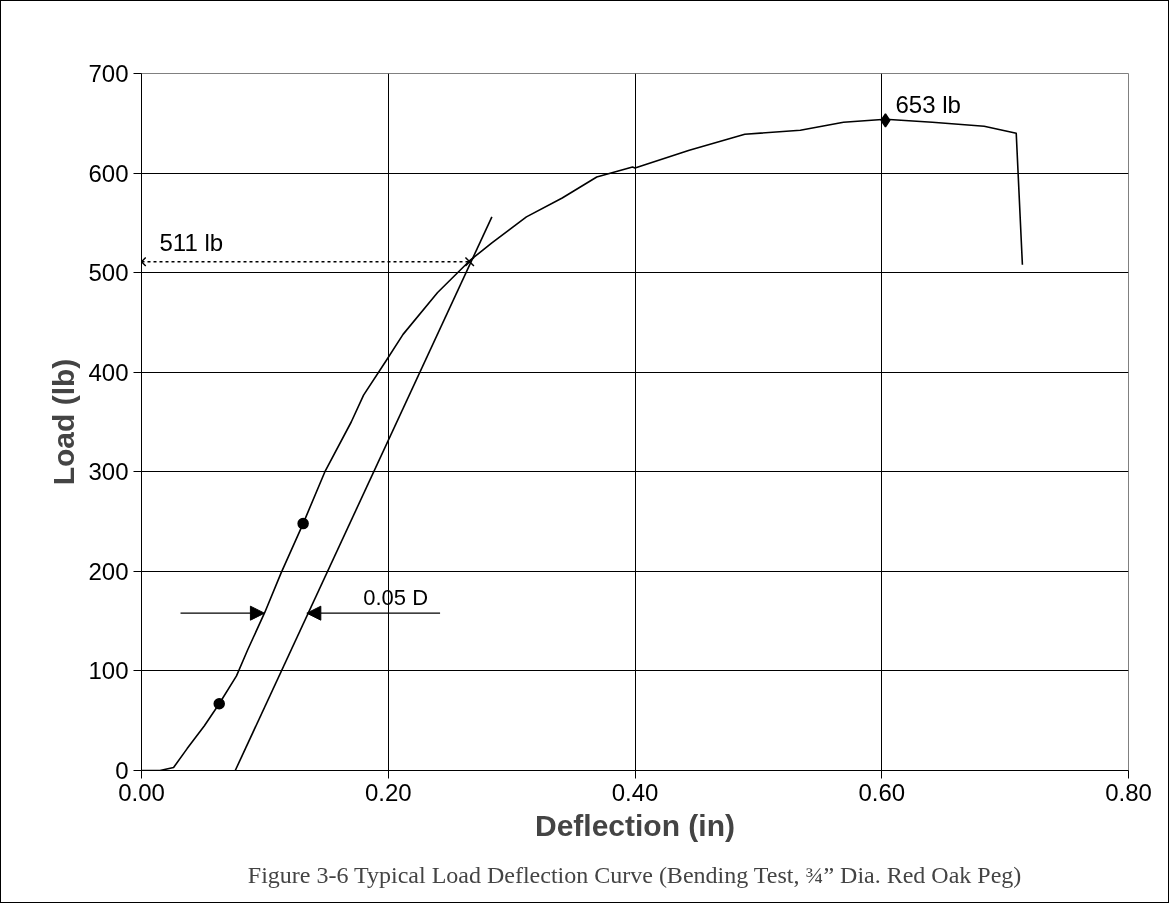 The image size is (1171, 905). Describe the element at coordinates (635, 792) in the screenshot. I see `x-tick-label: 0.40` at that location.